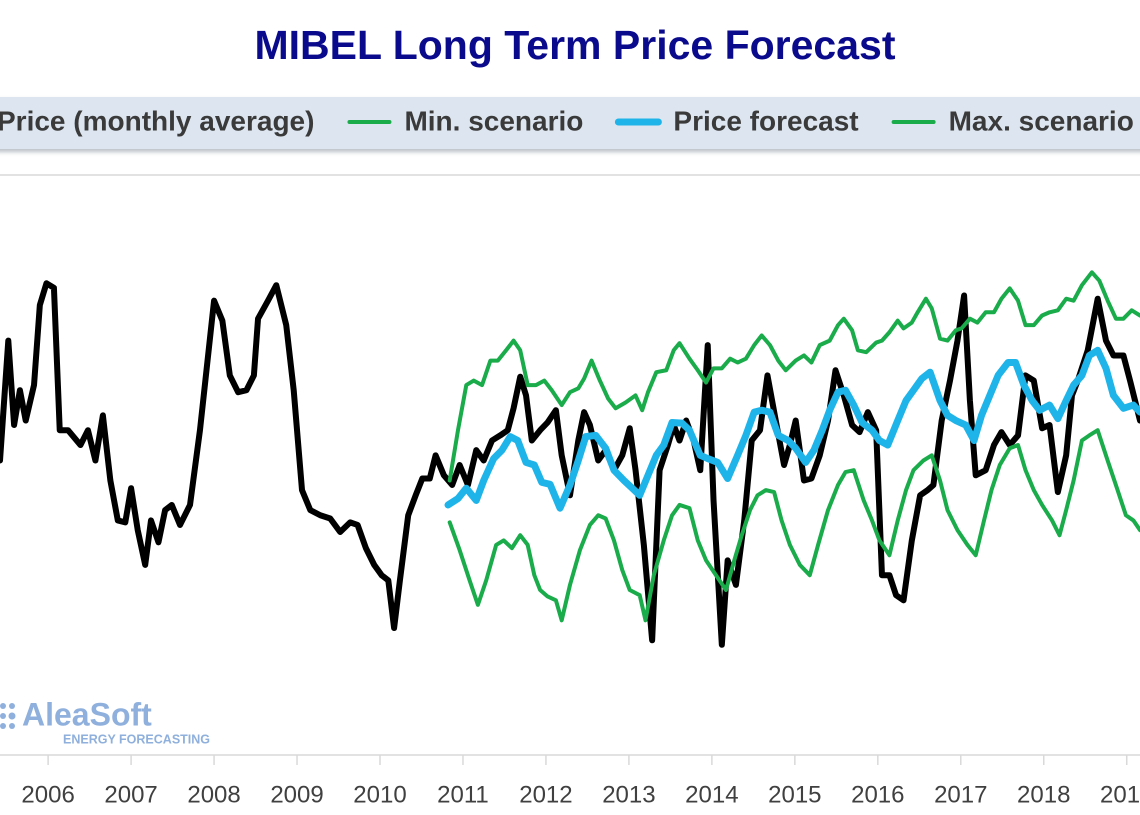  What do you see at coordinates (8, 716) in the screenshot?
I see `logo-icon` at bounding box center [8, 716].